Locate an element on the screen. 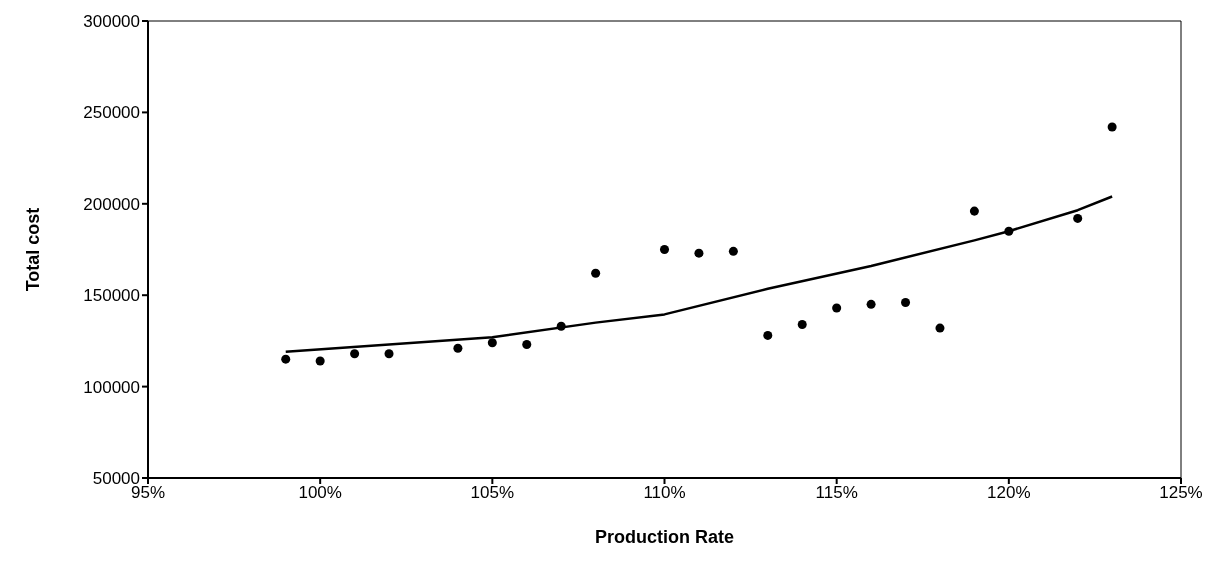 The image size is (1225, 584). y-tick-label: 200000 is located at coordinates (111, 204).